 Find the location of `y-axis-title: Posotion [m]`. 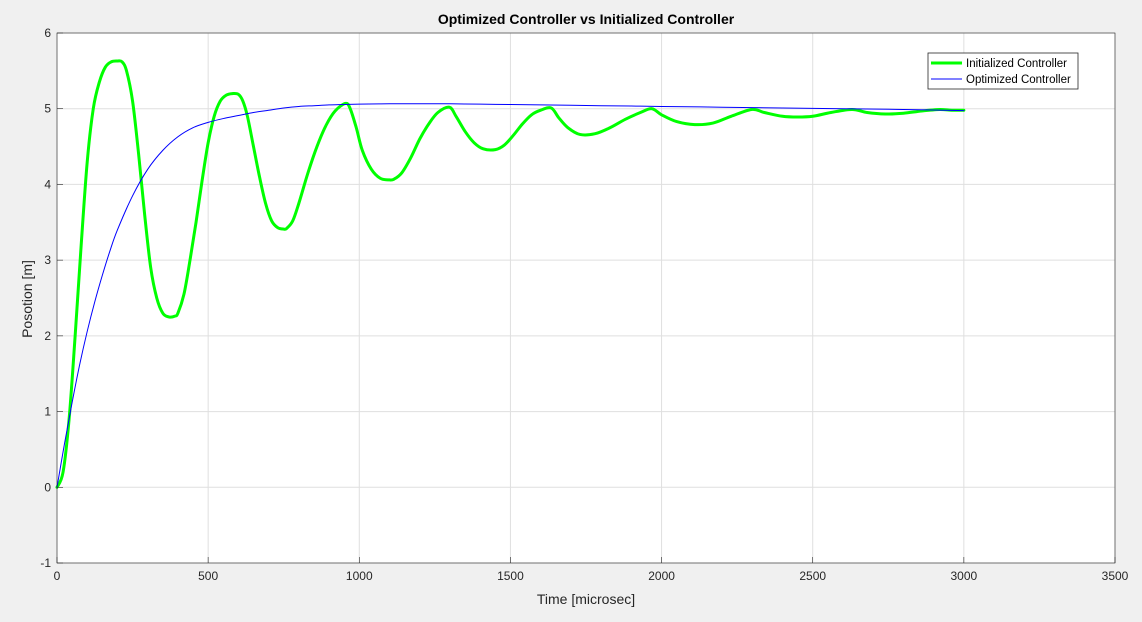

y-axis-title: Posotion [m] is located at coordinates (27, 299).